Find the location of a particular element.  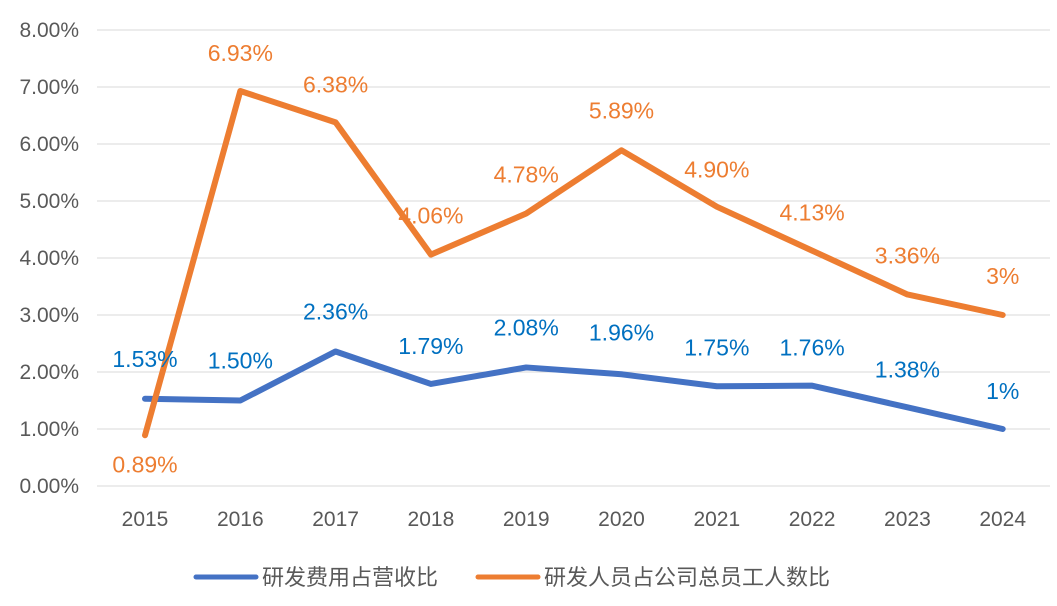

y-tick-label: 1.00% is located at coordinates (49, 429).